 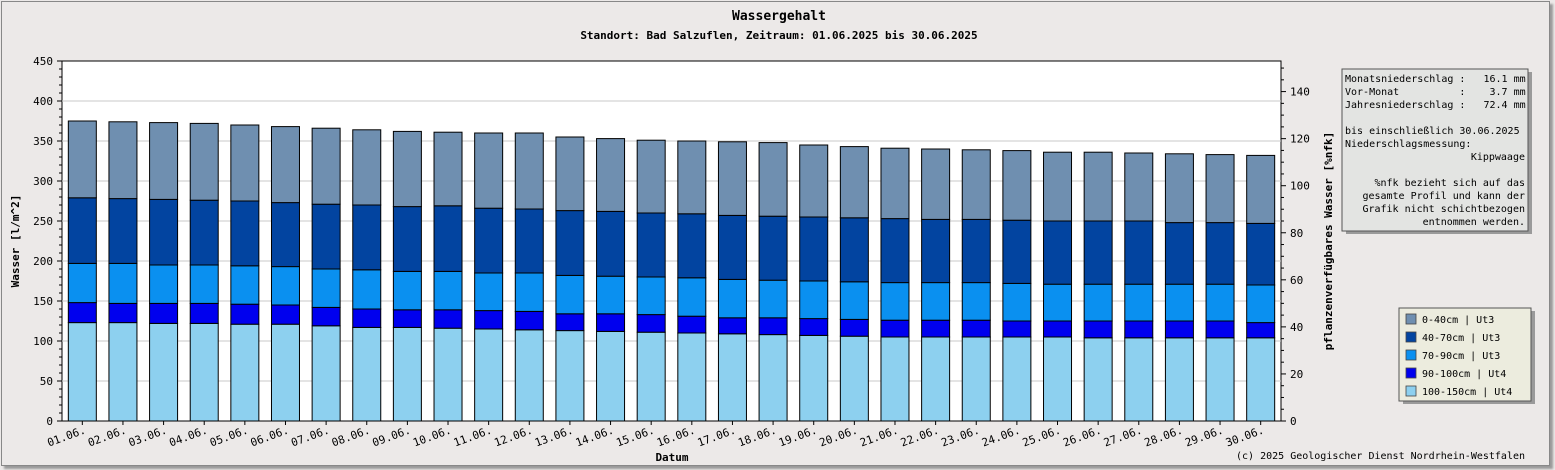 I want to click on chart-title: Wassergehalt, so click(x=779, y=16).